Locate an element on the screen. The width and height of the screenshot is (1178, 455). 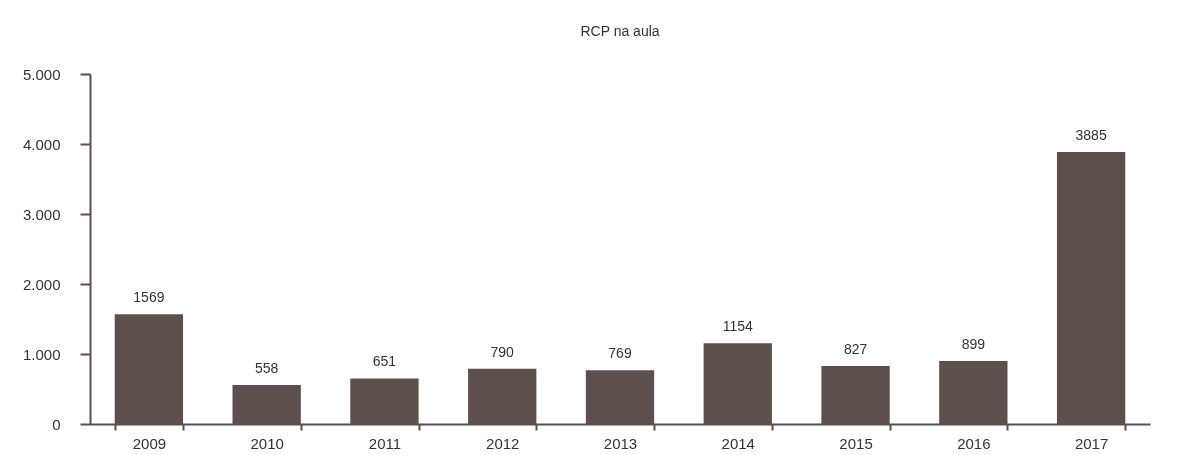
x-tick-label: 2016 is located at coordinates (974, 443).